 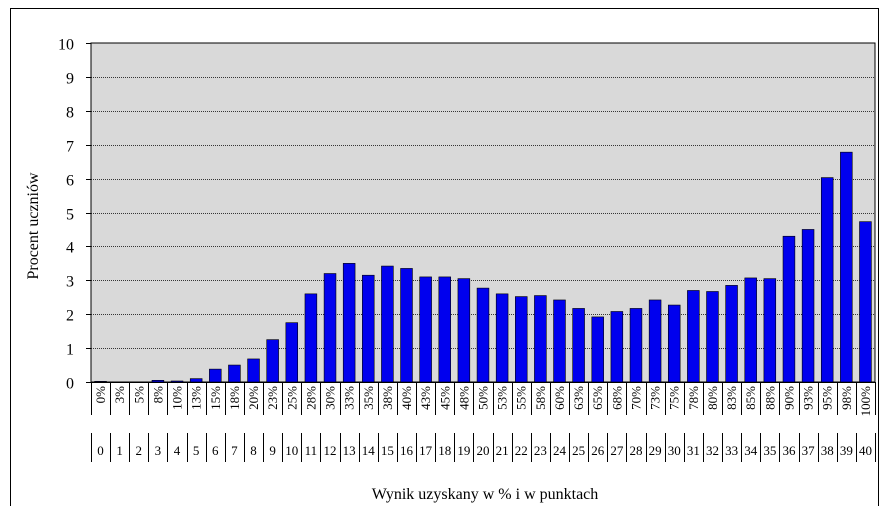 What do you see at coordinates (750, 398) in the screenshot?
I see `x-tick-label-percent: 85%` at bounding box center [750, 398].